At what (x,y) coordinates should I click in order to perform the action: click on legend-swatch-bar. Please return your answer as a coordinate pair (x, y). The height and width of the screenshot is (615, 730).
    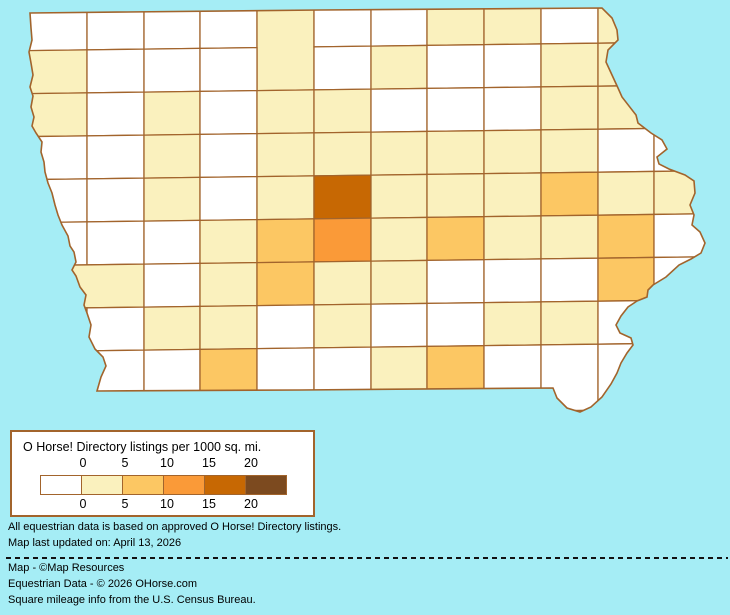
    Looking at the image, I should click on (163, 485).